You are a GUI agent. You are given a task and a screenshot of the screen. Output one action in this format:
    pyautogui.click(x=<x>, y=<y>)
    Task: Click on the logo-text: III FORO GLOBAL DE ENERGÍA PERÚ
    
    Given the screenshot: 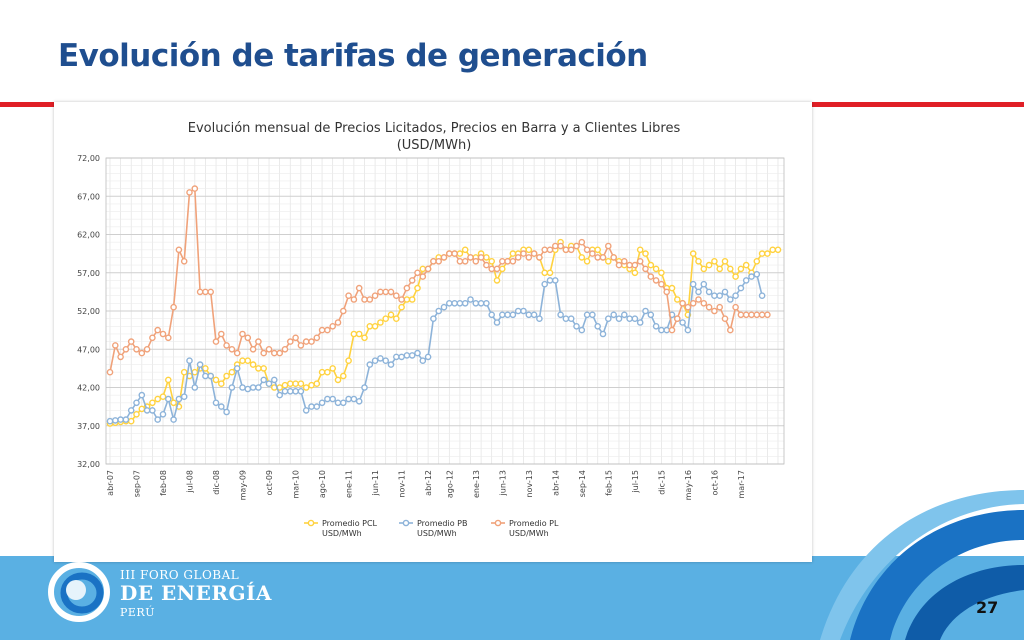 What is the action you would take?
    pyautogui.click(x=196, y=593)
    